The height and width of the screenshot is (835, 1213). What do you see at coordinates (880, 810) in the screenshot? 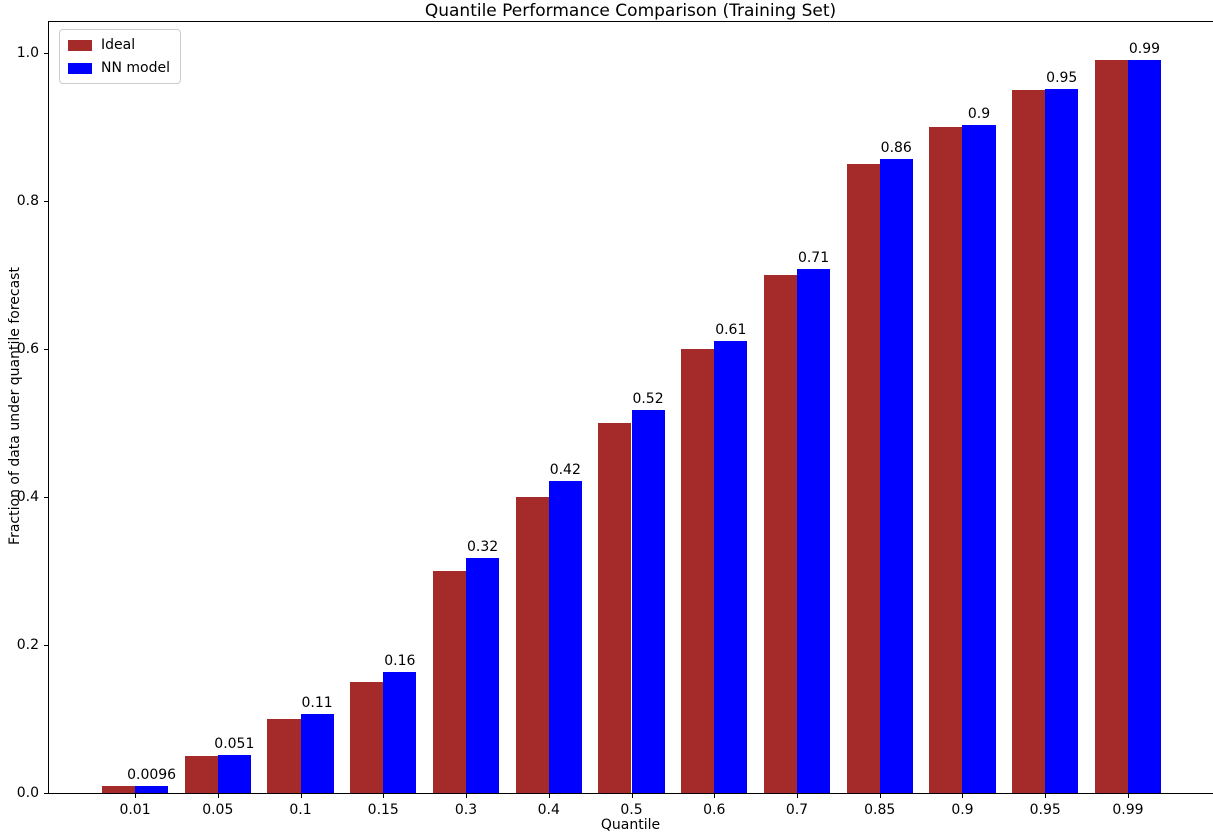
I see `x-tick-label-0.85: 0.85` at bounding box center [880, 810].